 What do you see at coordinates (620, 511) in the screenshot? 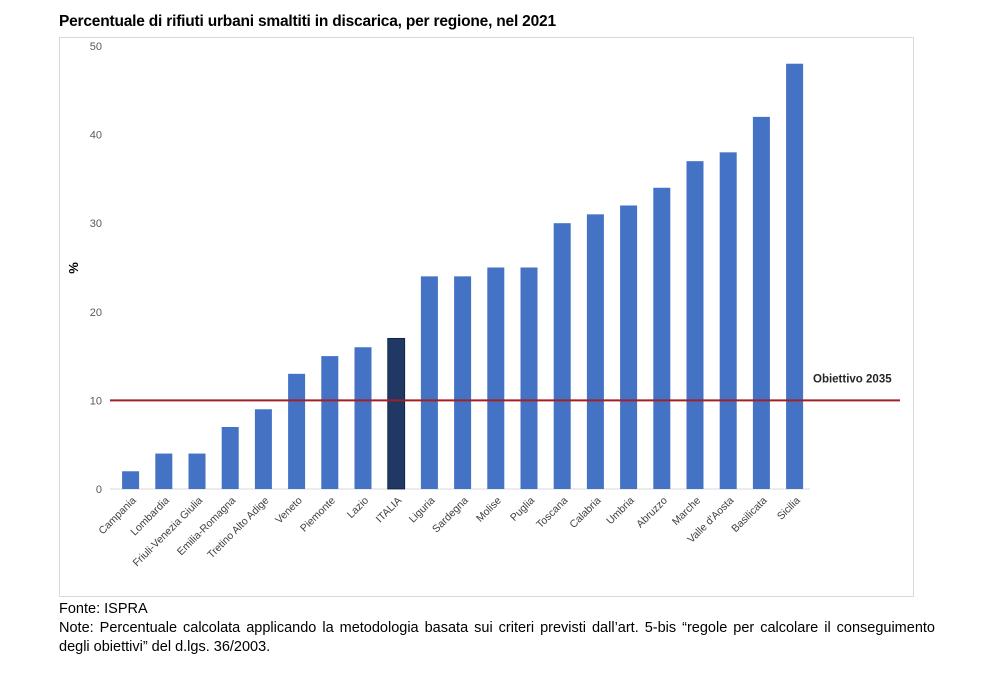
I see `x-tick-label: Umbria` at bounding box center [620, 511].